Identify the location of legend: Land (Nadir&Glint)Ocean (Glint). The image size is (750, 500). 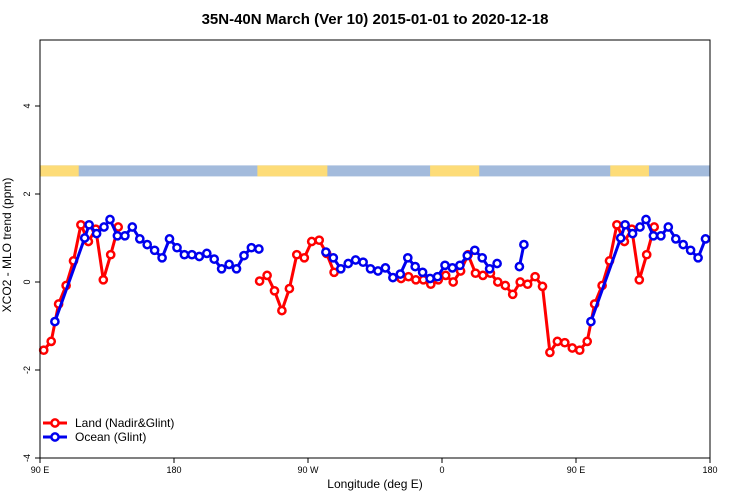
(108, 430).